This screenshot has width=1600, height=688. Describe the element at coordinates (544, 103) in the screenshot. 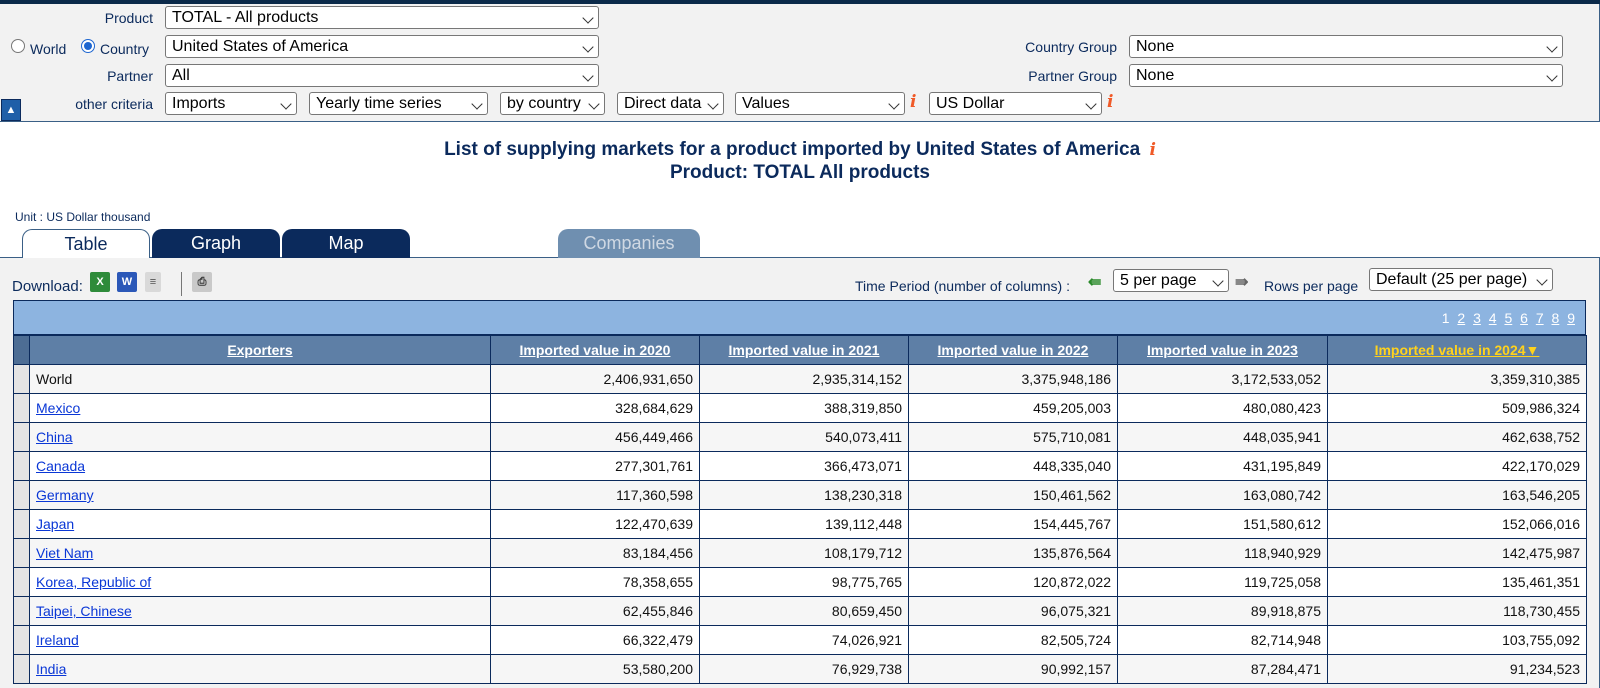

I see `by-country-value: by country` at that location.